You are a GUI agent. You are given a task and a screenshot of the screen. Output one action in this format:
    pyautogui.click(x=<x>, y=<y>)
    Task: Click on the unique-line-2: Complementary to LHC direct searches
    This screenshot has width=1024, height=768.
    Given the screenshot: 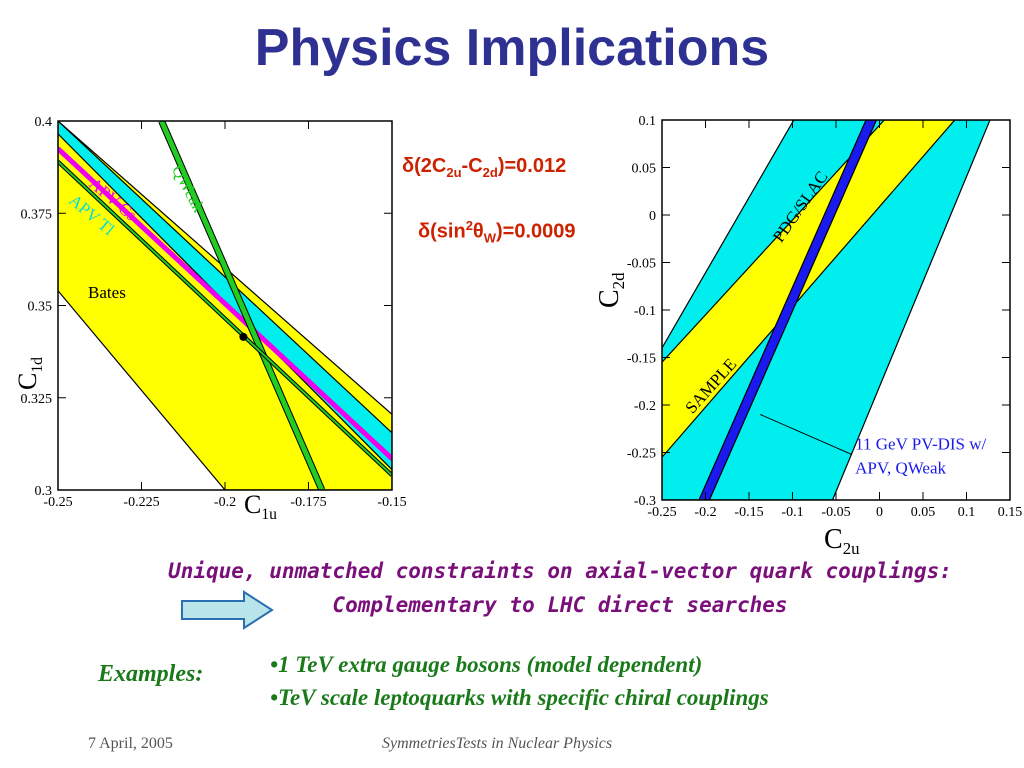 What is the action you would take?
    pyautogui.click(x=560, y=605)
    